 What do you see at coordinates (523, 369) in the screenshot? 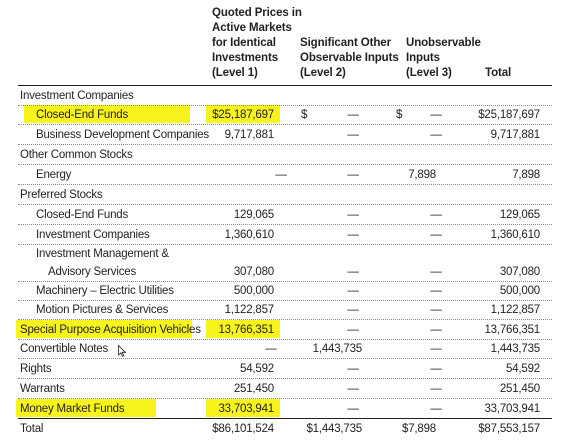
I see `total-value: 54,592` at bounding box center [523, 369].